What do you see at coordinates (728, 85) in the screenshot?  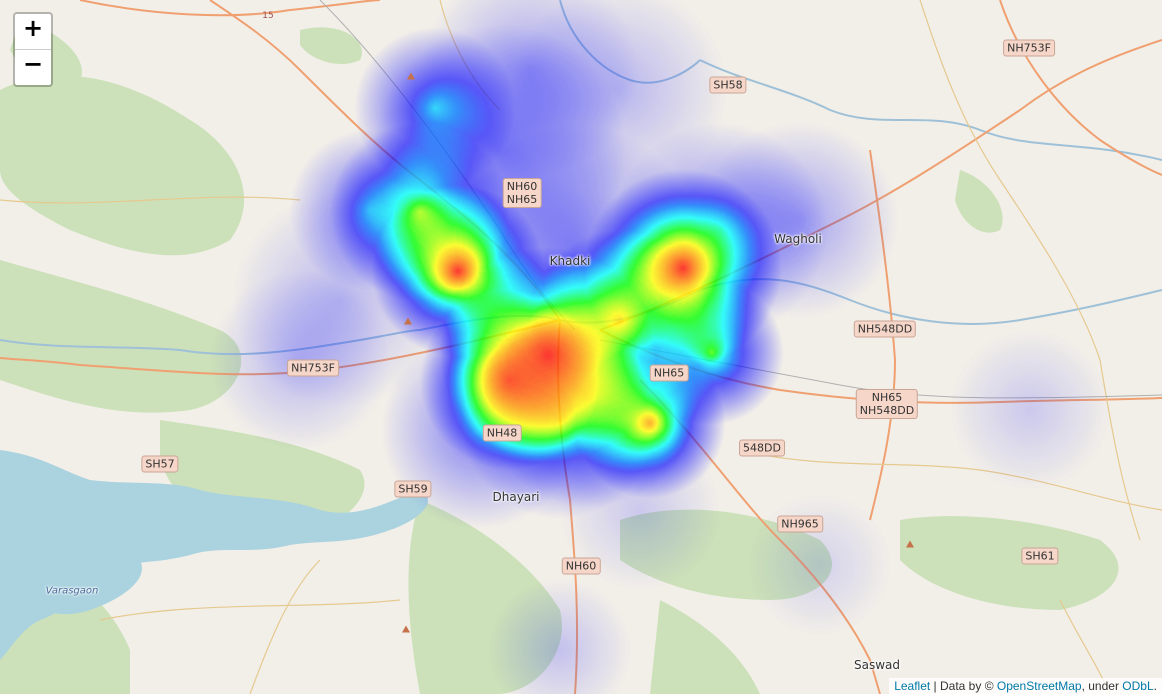 I see `road-shield-sh58: SH58` at bounding box center [728, 85].